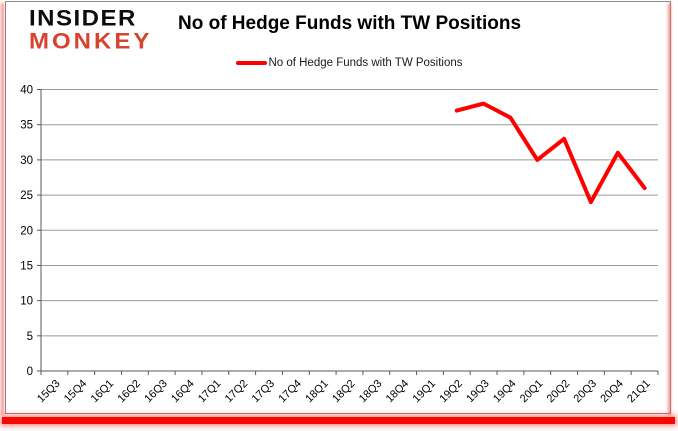  Describe the element at coordinates (371, 392) in the screenshot. I see `x-axis-label: 18Q3` at that location.